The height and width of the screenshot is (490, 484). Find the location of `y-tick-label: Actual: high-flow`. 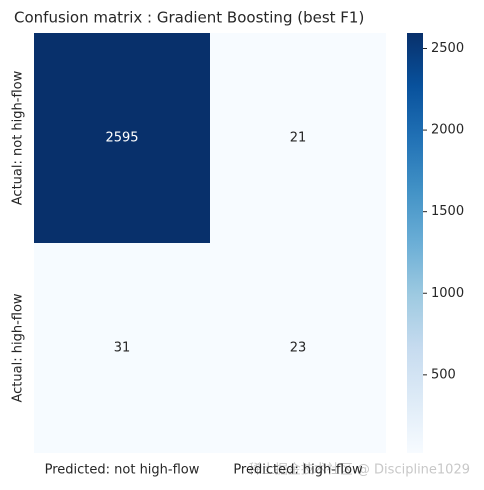

y-tick-label: Actual: high-flow is located at coordinates (18, 347).